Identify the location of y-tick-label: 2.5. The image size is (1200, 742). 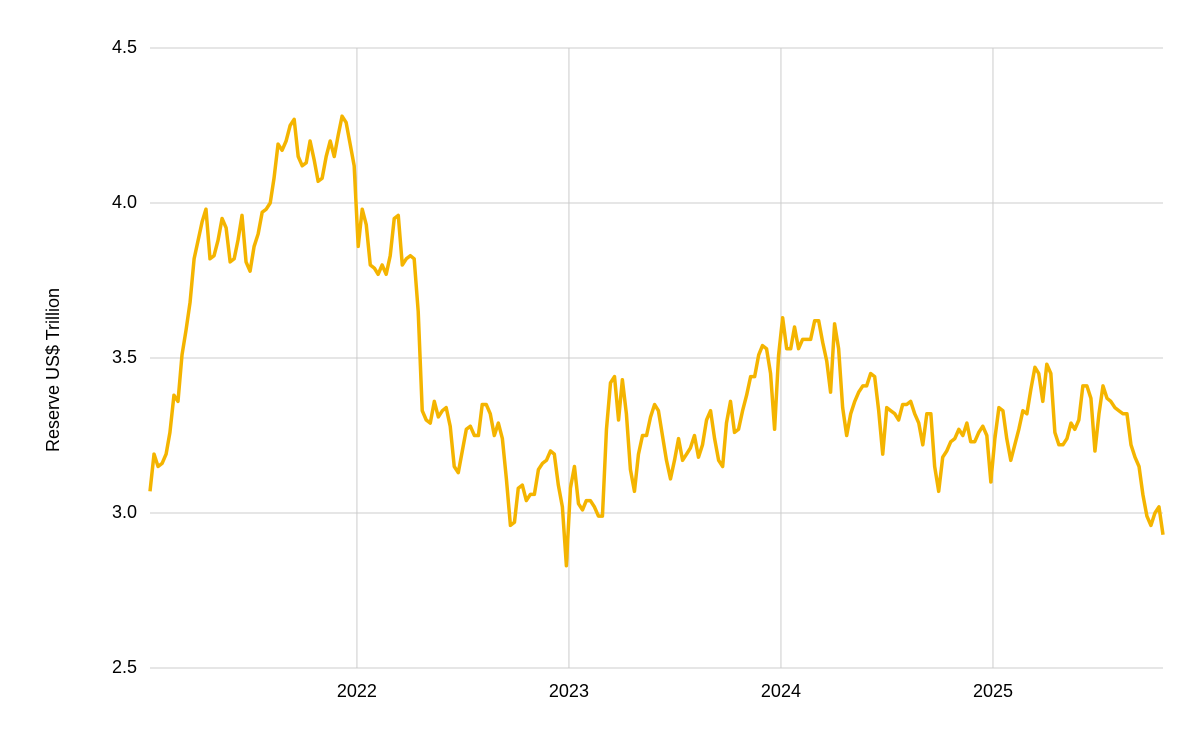
(124, 667).